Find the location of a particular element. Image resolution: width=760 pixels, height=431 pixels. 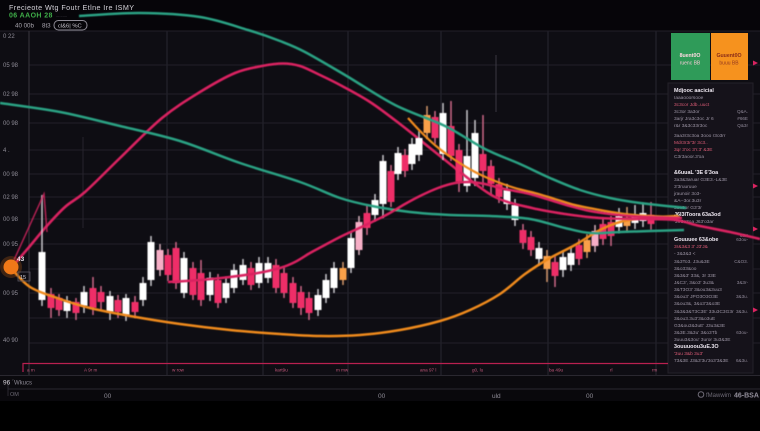

svg-text: ana 97 l is located at coordinates (428, 370).